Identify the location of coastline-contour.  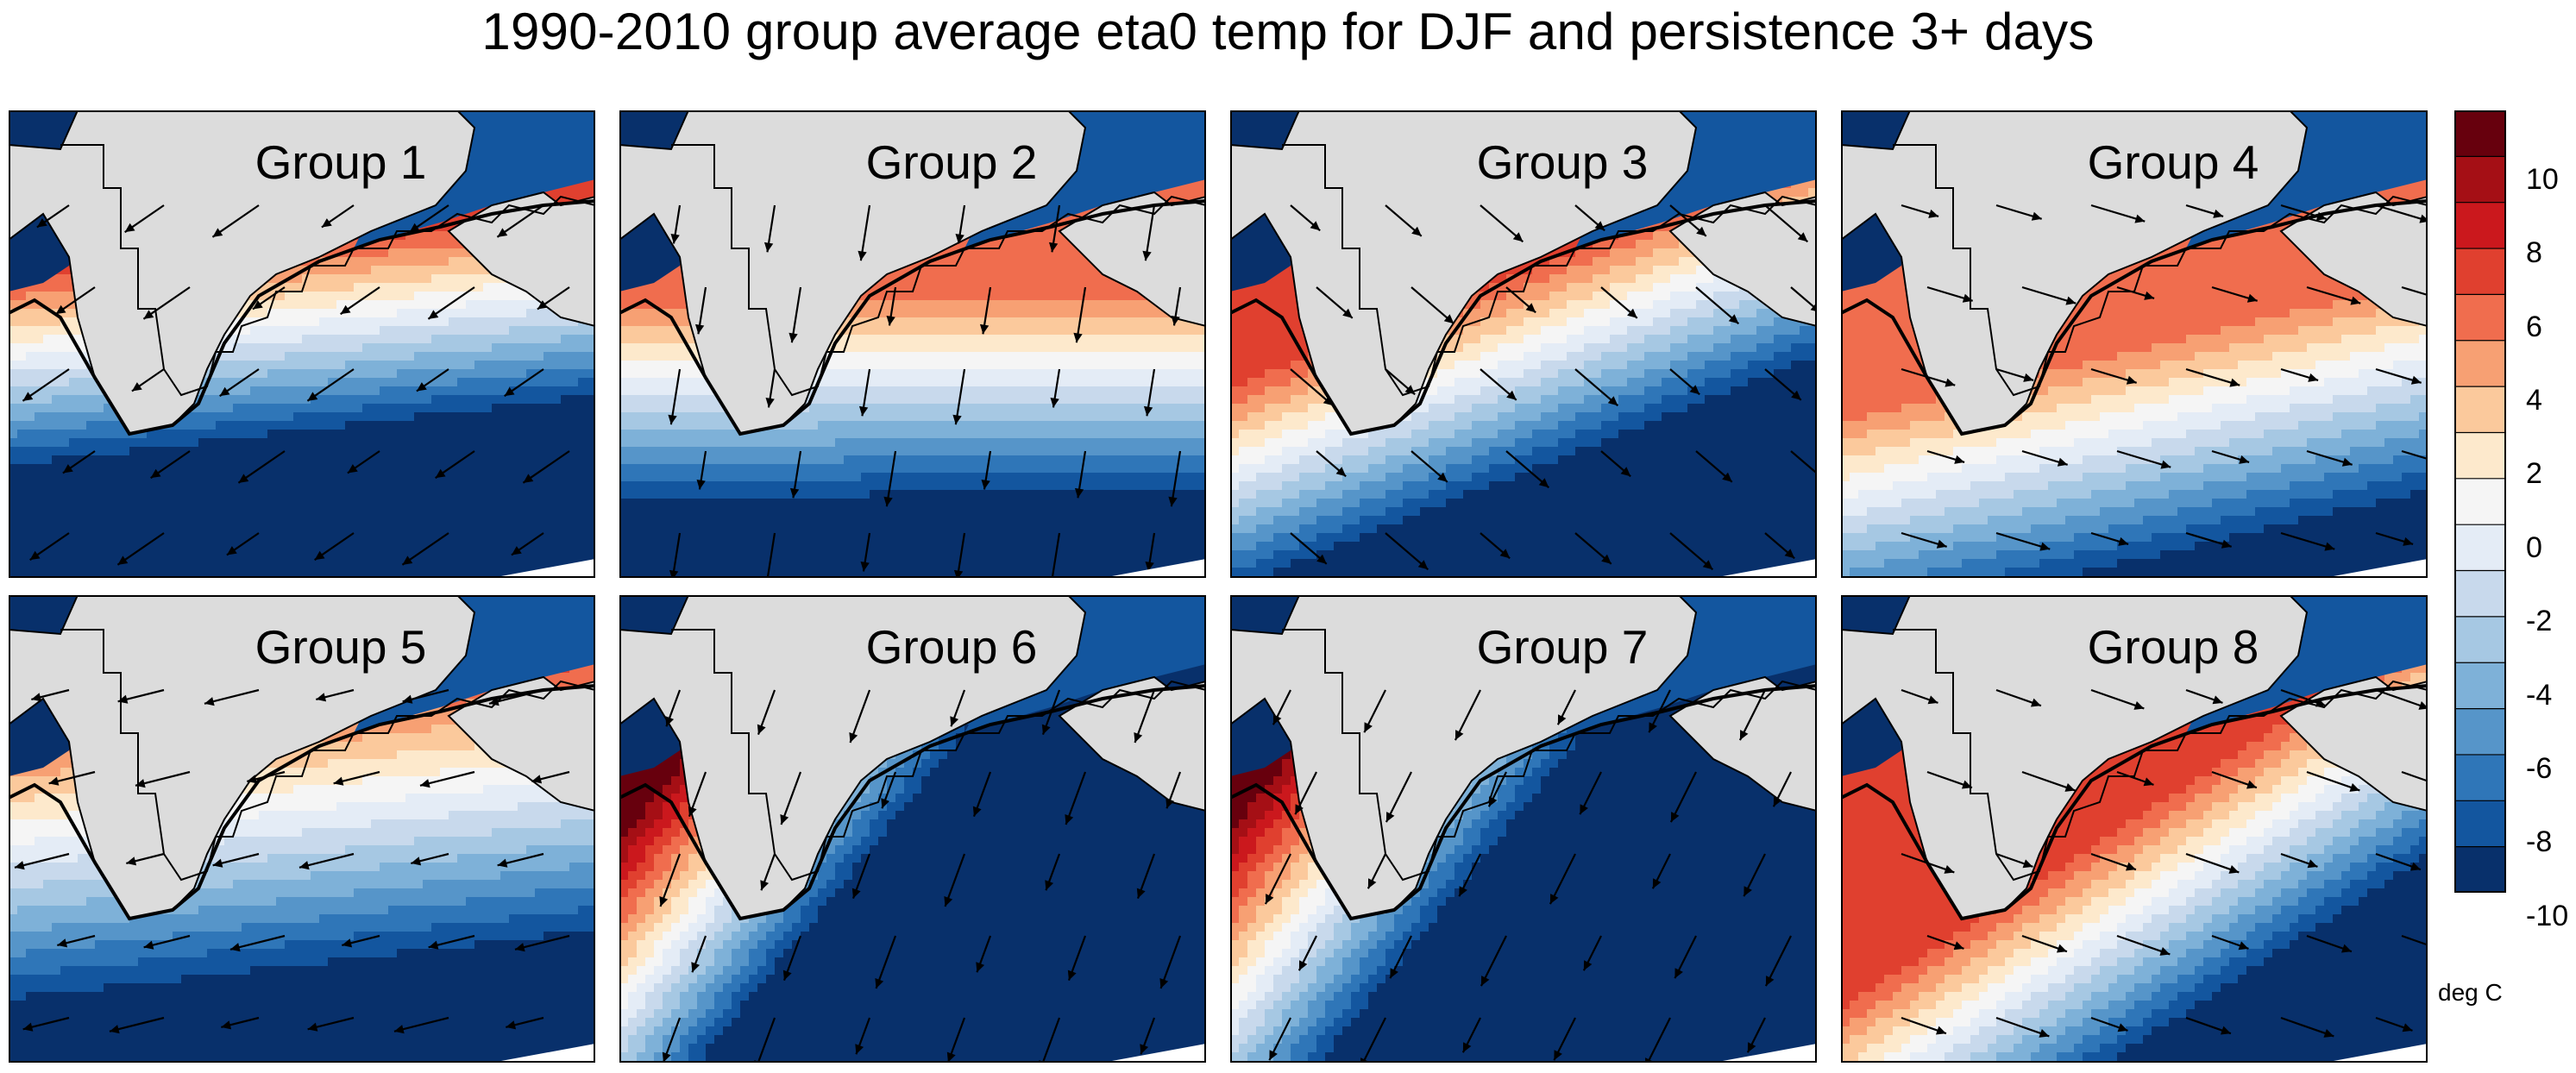
(2134, 802).